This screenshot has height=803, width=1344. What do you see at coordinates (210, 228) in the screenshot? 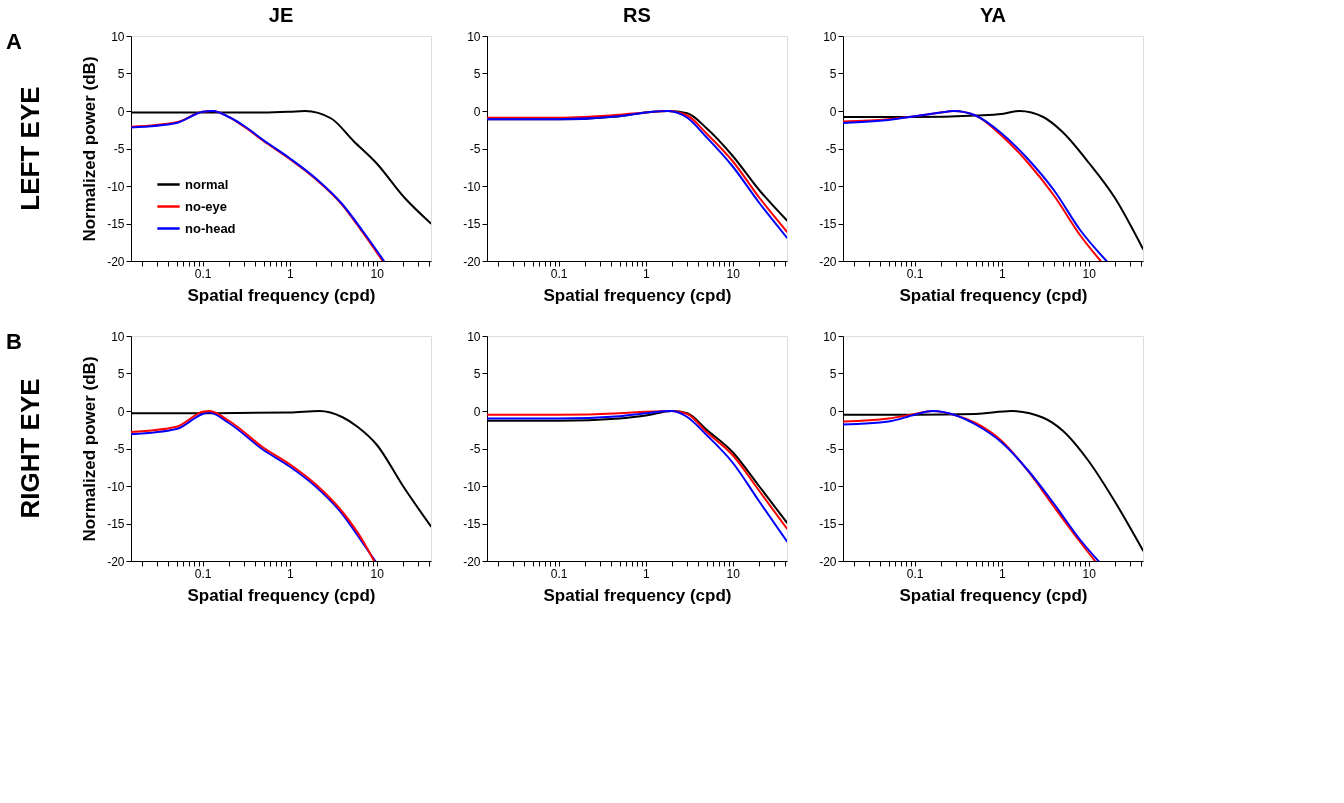
I see `legend-label: no-head` at bounding box center [210, 228].